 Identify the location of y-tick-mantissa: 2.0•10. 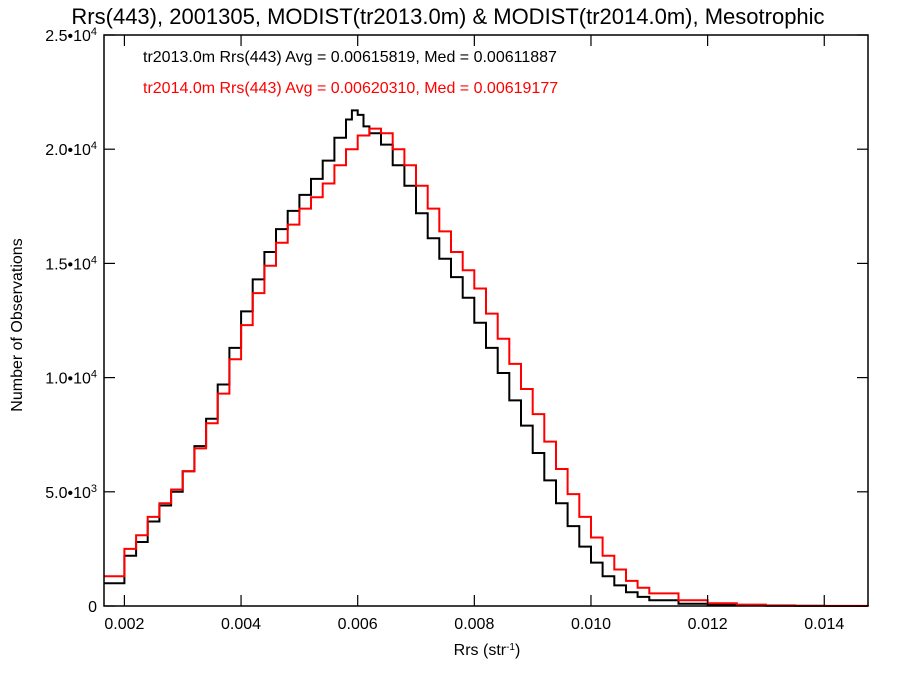
(68, 150).